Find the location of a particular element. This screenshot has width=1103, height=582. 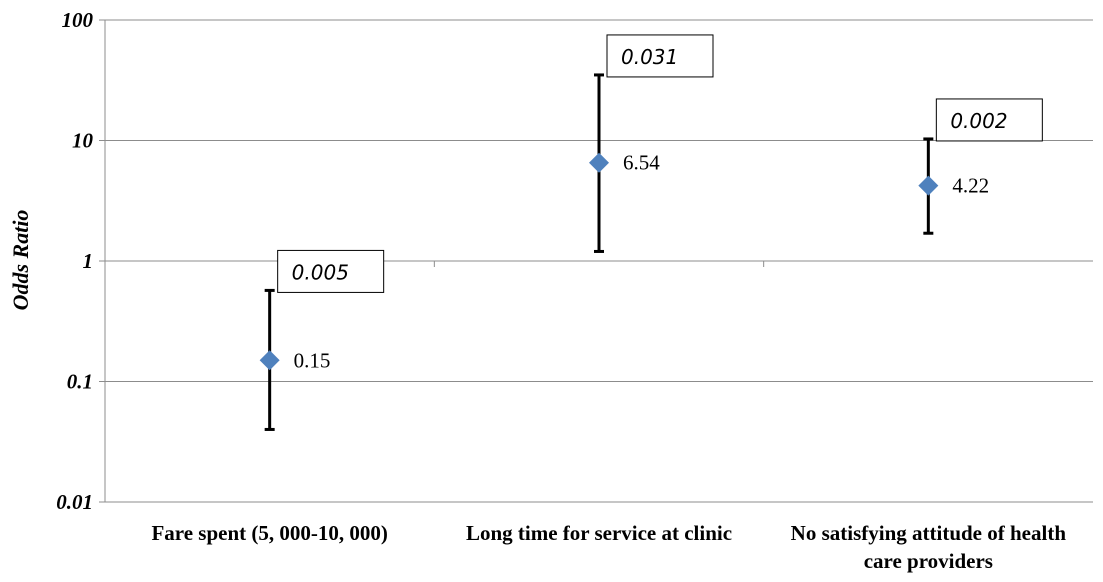

y-tick-label: 0.01 is located at coordinates (74, 502).